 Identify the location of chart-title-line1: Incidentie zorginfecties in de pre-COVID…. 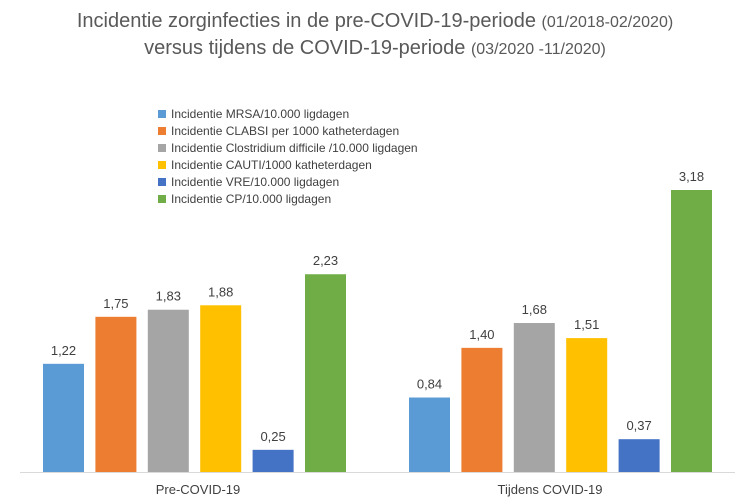
(375, 21).